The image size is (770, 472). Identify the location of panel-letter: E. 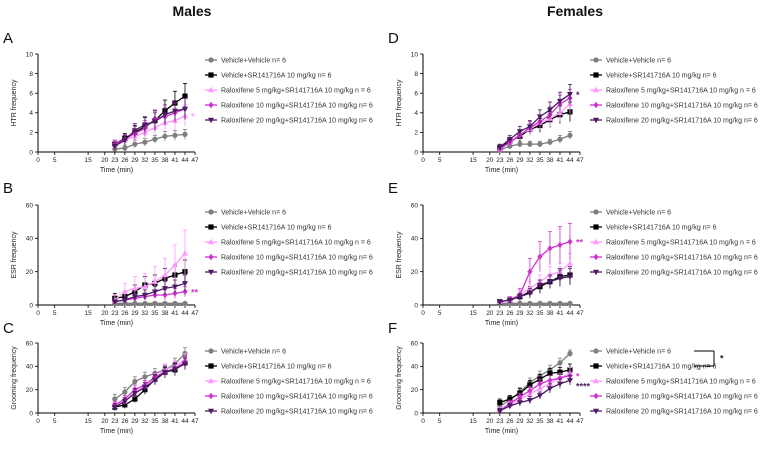
(393, 188).